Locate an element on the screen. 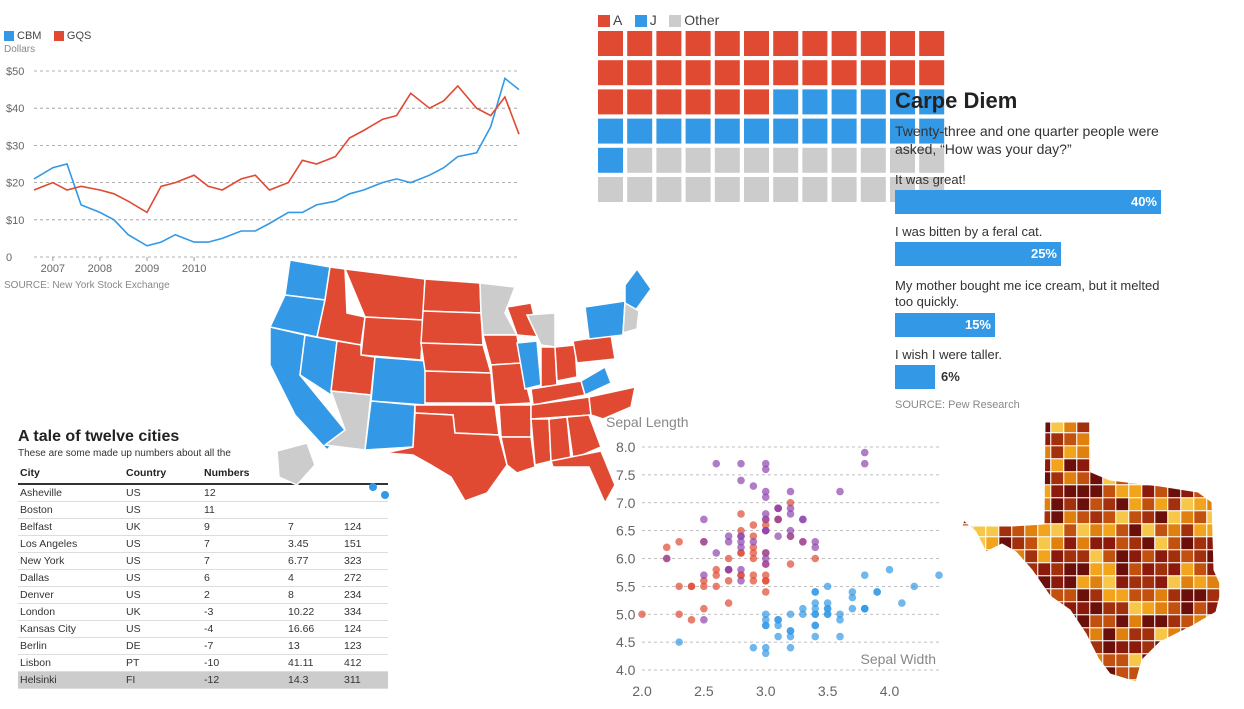  state-georgia is located at coordinates (584, 437).